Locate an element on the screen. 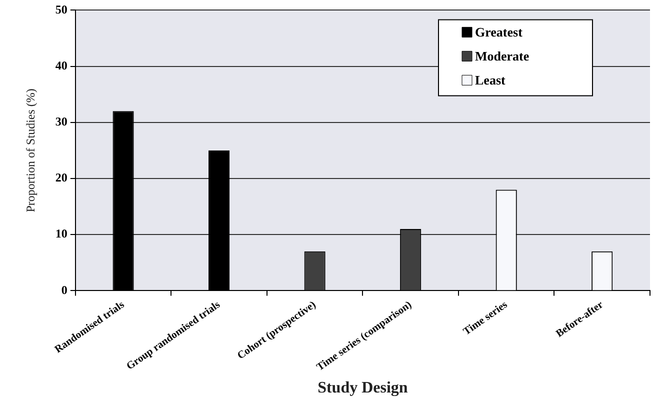  y-tick-label: 10 is located at coordinates (61, 233).